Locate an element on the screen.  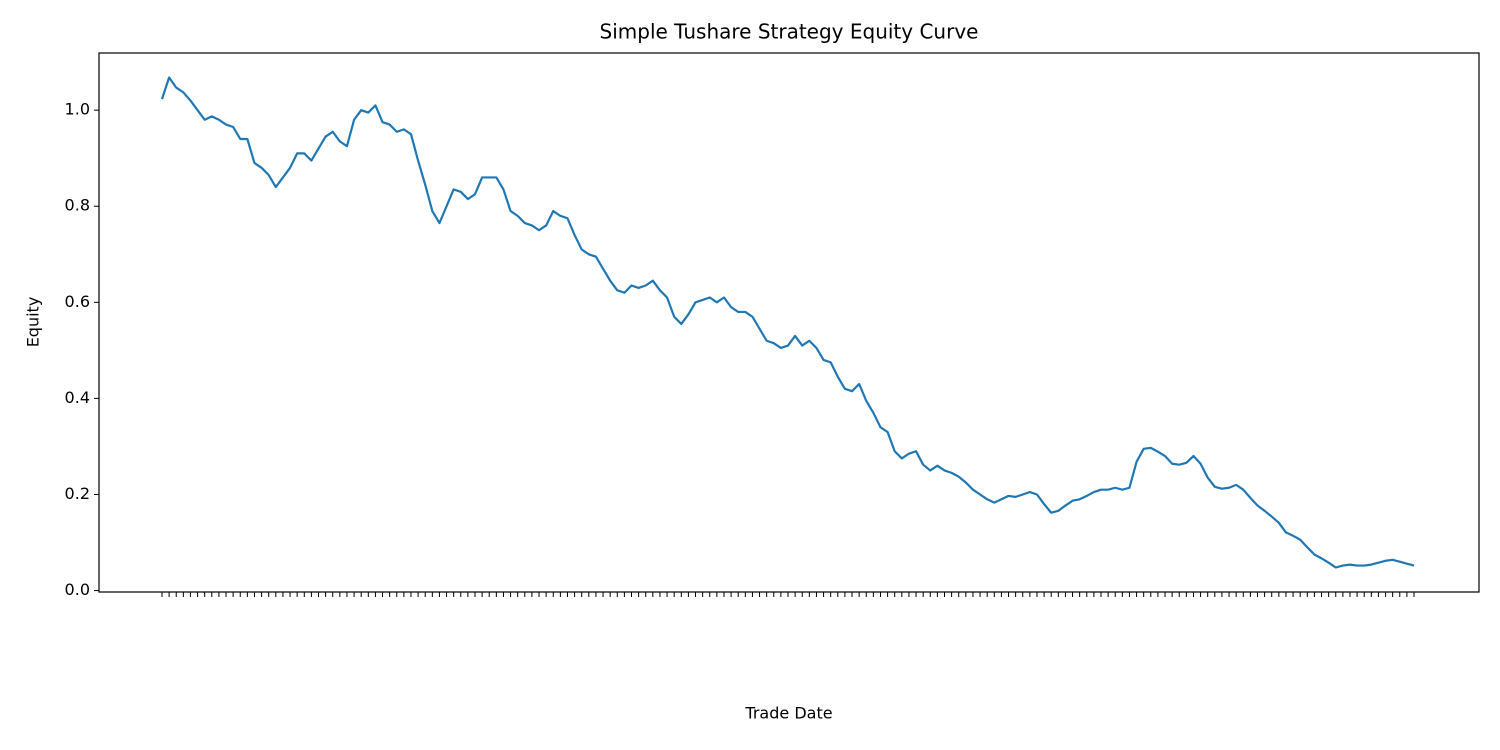
y-tick-label: 0.0 is located at coordinates (77, 589).